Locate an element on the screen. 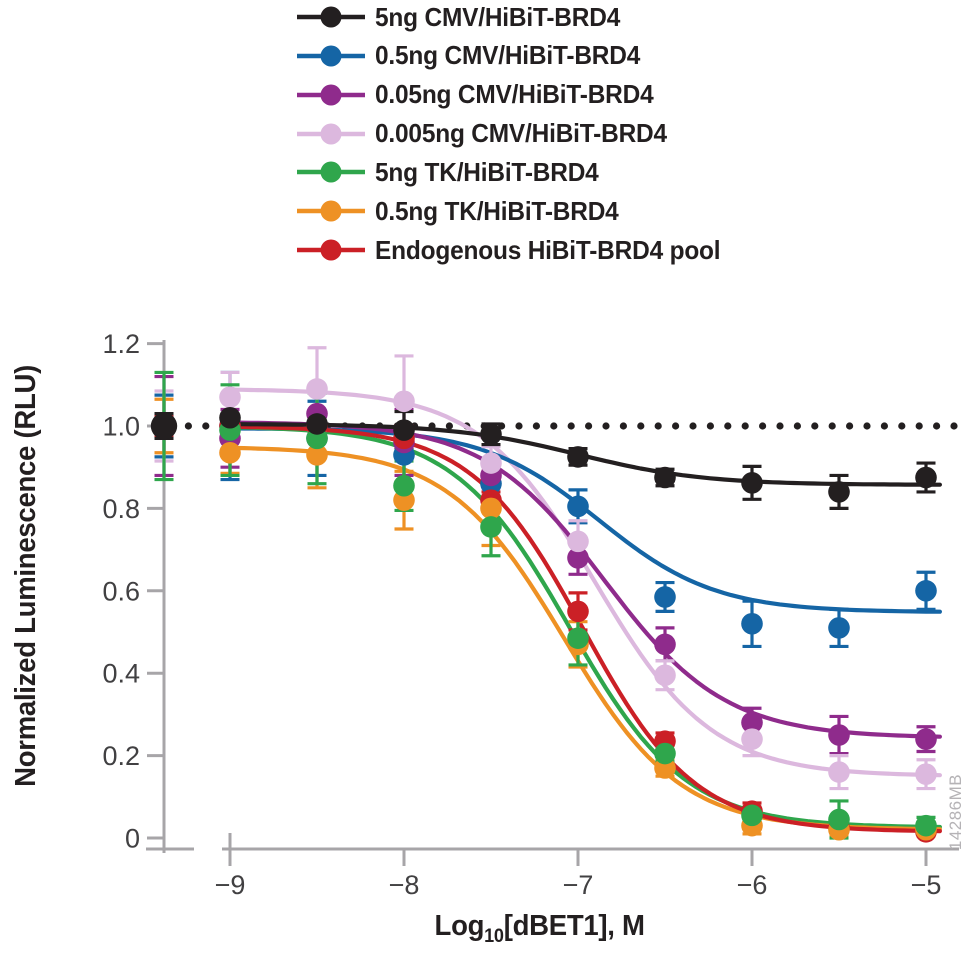  x-title-subscript: 10 is located at coordinates (494, 936).